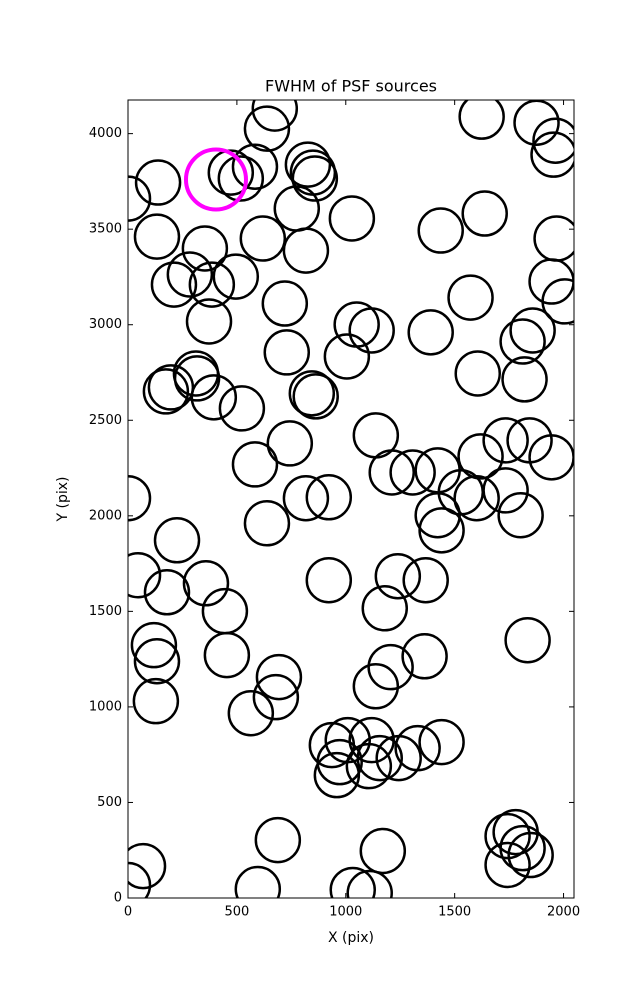 The image size is (637, 1004). What do you see at coordinates (105, 611) in the screenshot?
I see `y-tick-label: 1500` at bounding box center [105, 611].